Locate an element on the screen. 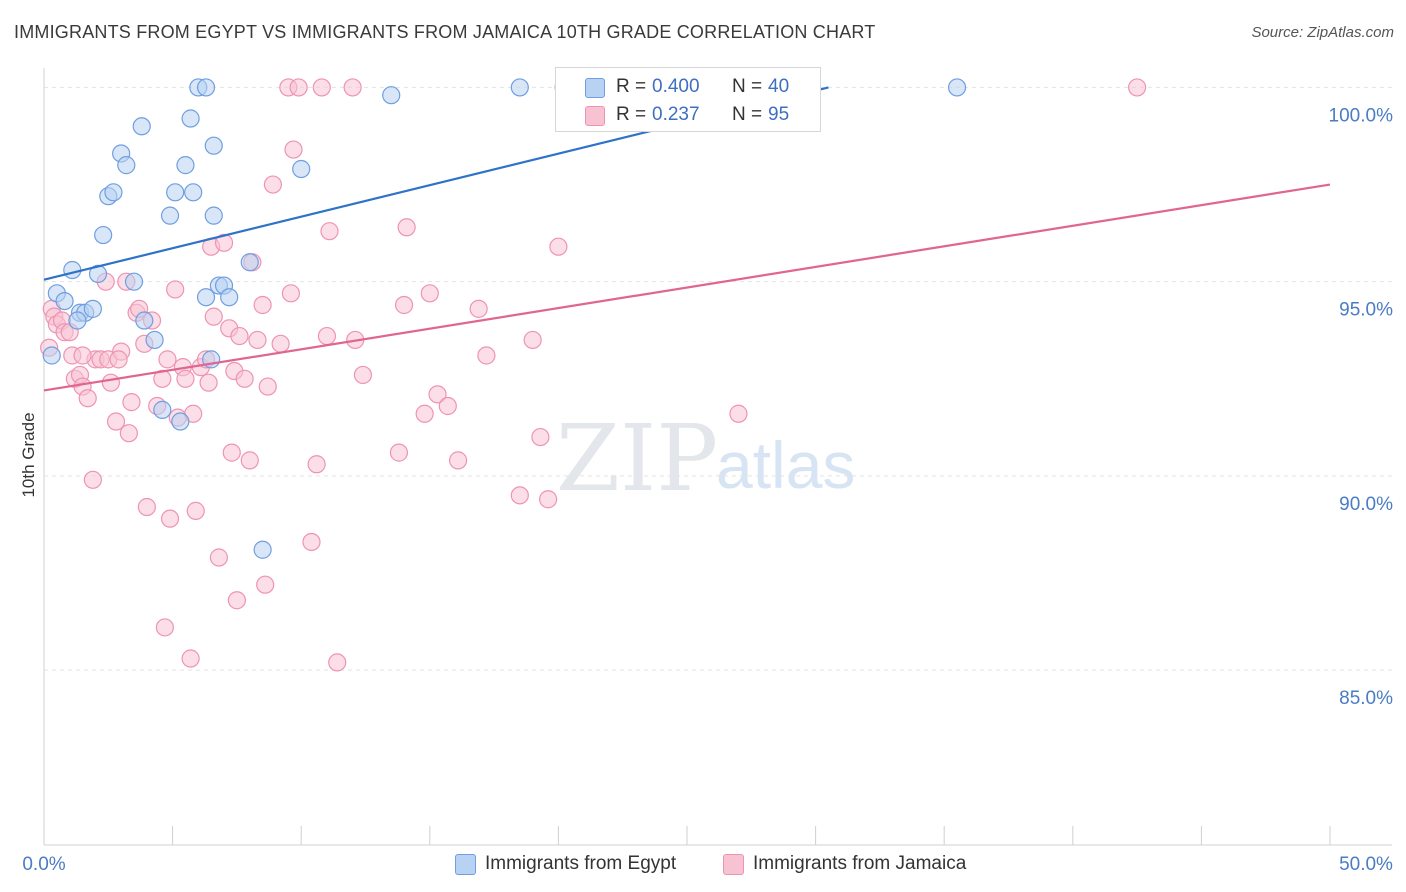 This screenshot has width=1406, height=892. legend-row-egypt: R = 0.400 N = 40 is located at coordinates (688, 87).